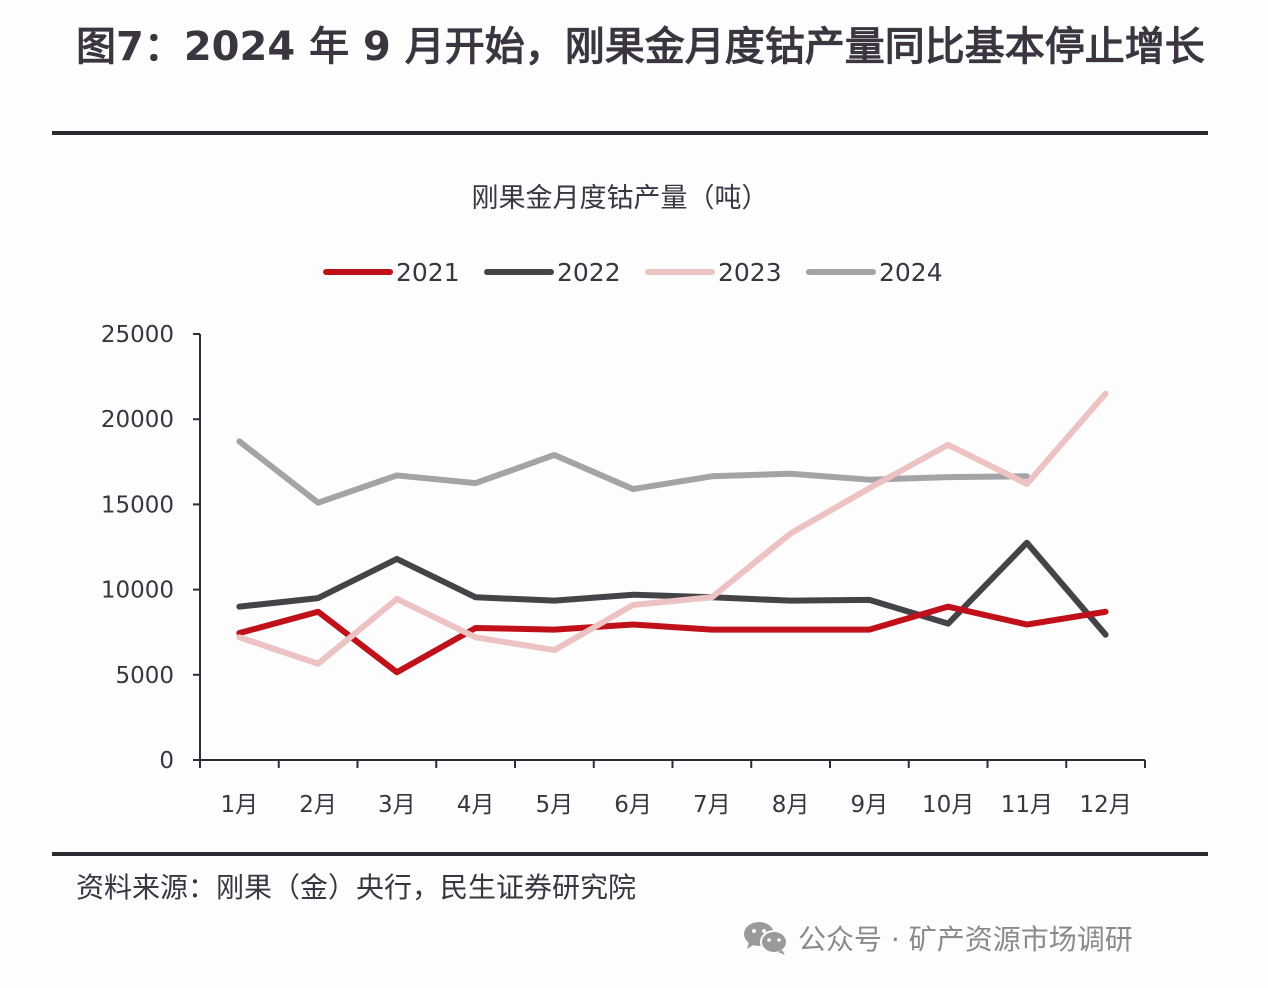 This screenshot has height=988, width=1268. I want to click on title-divider, so click(630, 133).